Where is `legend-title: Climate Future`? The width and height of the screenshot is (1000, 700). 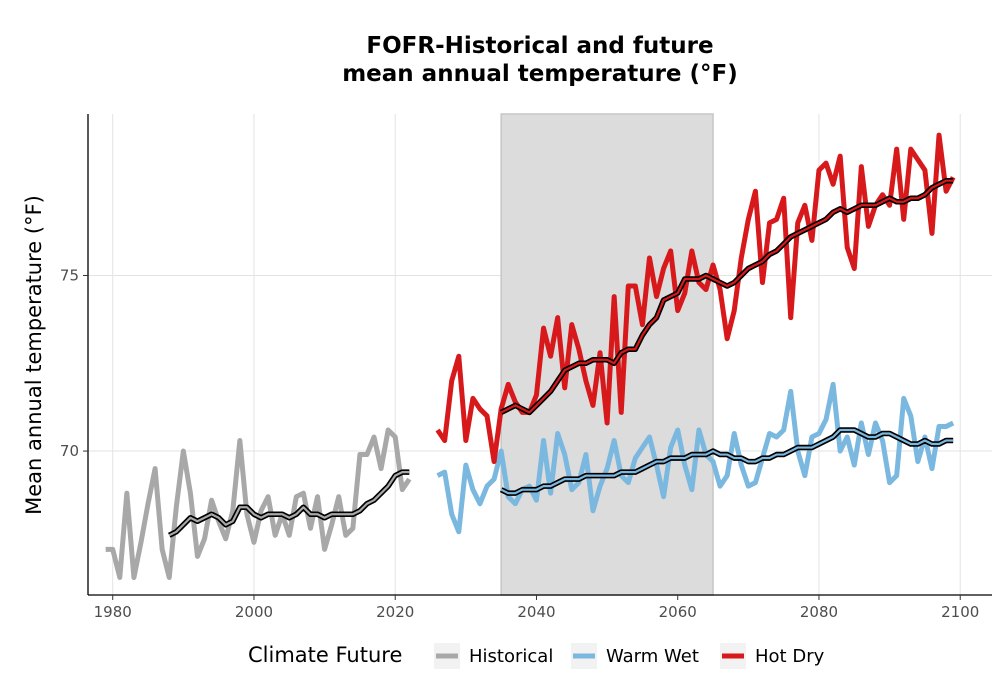
legend-title: Climate Future is located at coordinates (325, 655).